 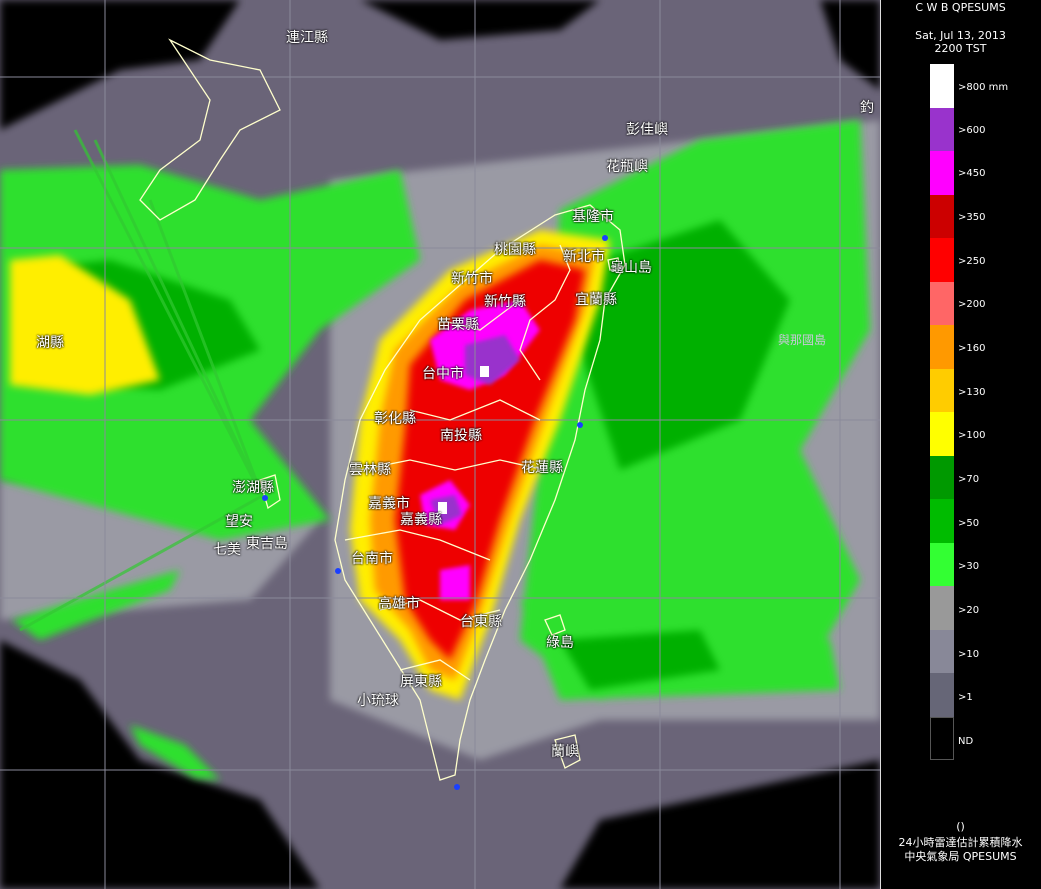 I want to click on legend-label: >130, so click(x=972, y=392).